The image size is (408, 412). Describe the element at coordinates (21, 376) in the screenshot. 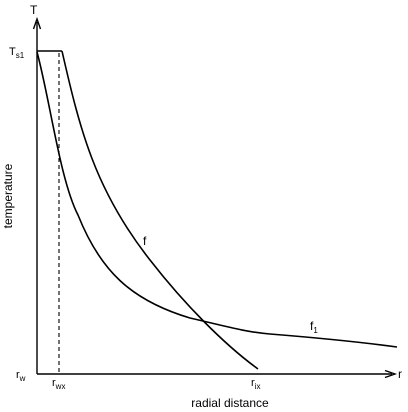

I see `origin-label-rw: rw` at that location.